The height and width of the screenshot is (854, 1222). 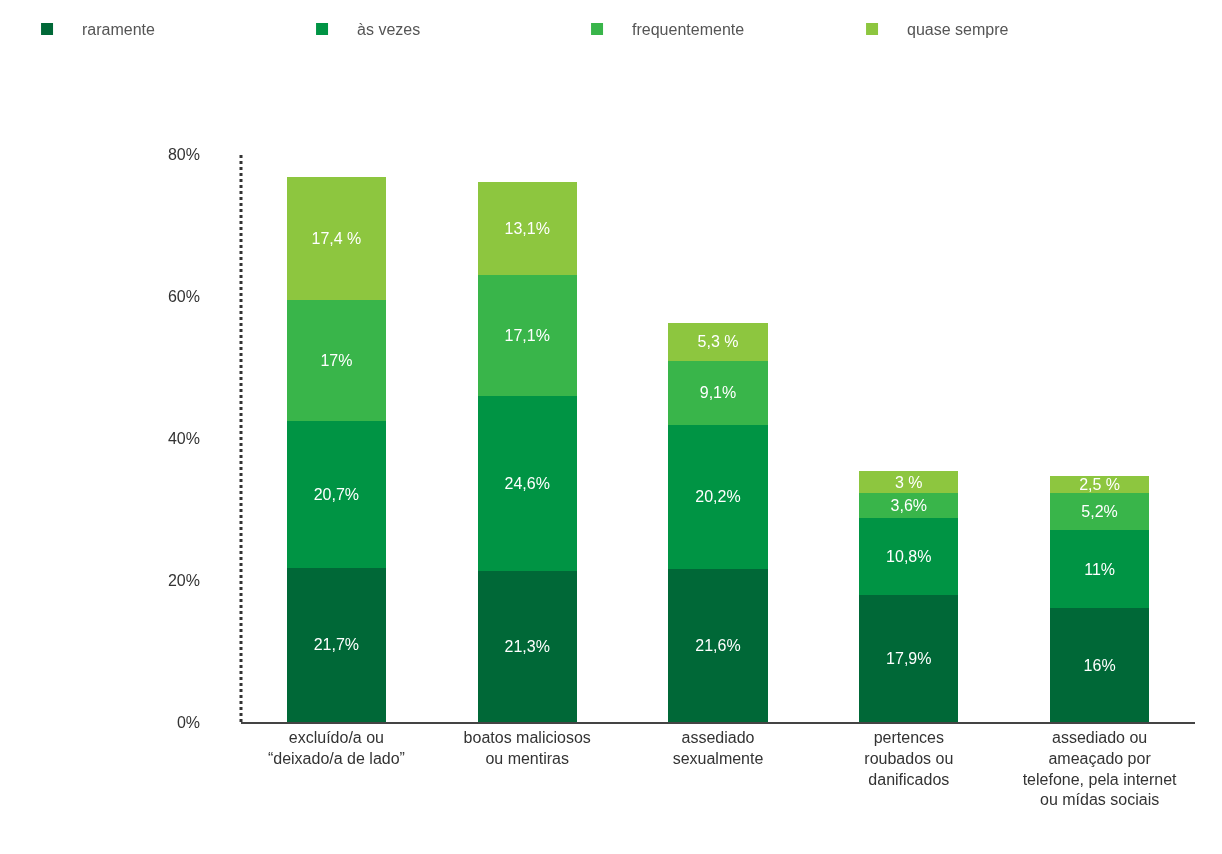 I want to click on data-label: 21,3%, so click(x=527, y=646).